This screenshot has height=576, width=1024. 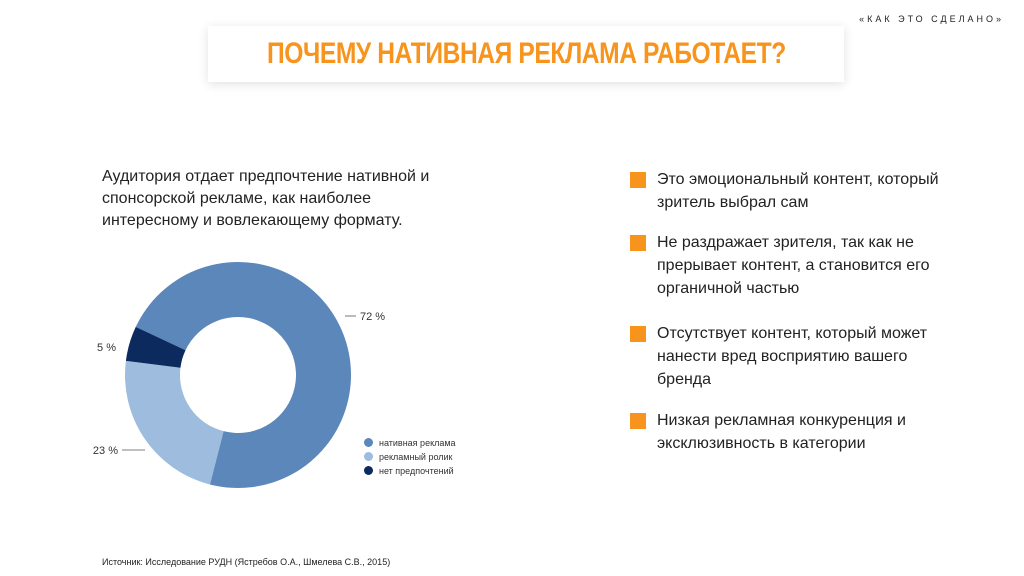 What do you see at coordinates (416, 456) in the screenshot?
I see `legend-label-video: рекламный ролик` at bounding box center [416, 456].